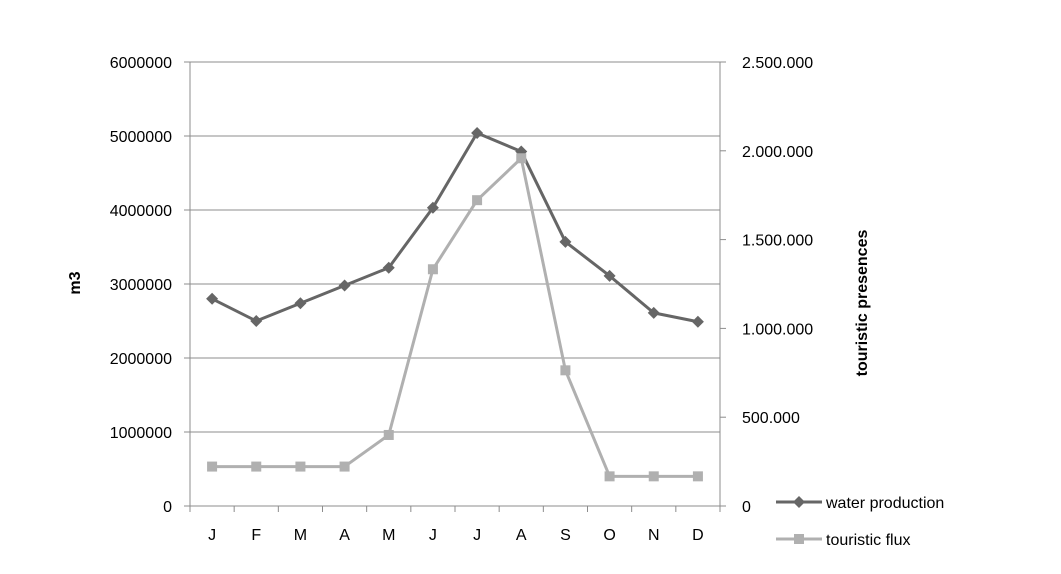  I want to click on x-tick-label: N, so click(654, 535).